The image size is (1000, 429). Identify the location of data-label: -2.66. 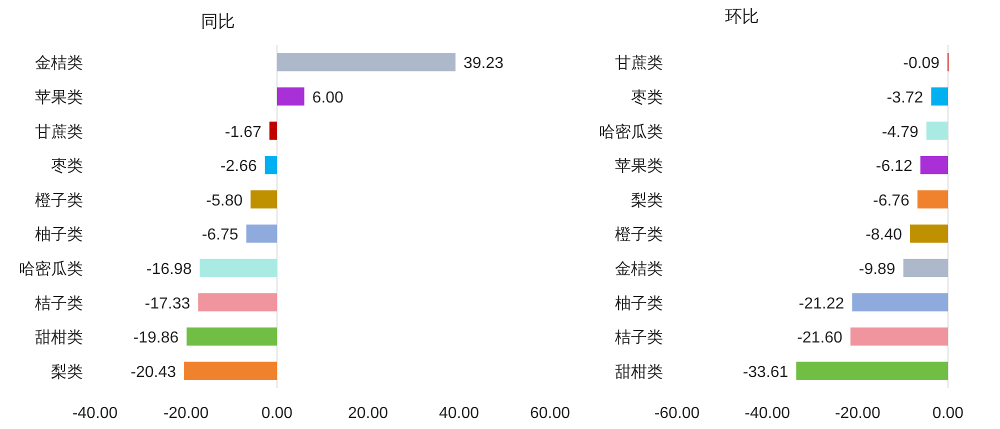
(238, 167).